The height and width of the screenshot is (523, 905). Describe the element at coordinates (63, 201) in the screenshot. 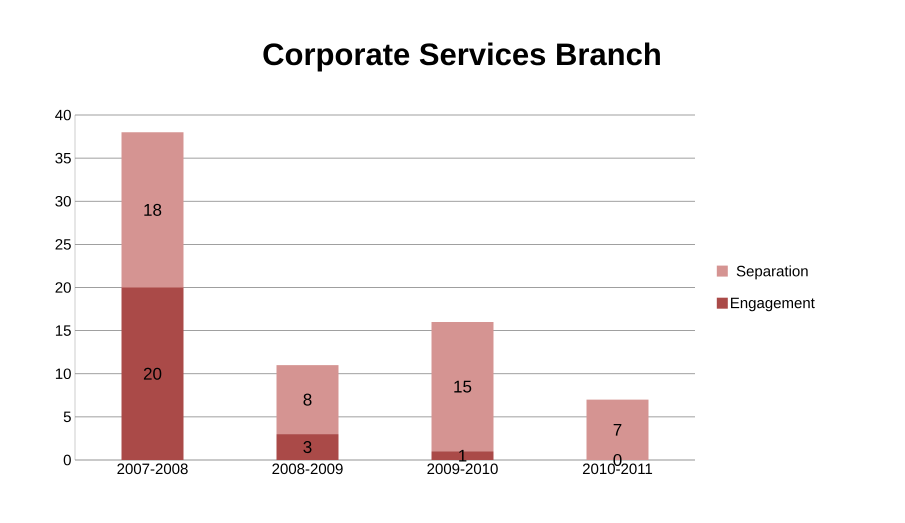

I see `y-tick-label: 30` at that location.